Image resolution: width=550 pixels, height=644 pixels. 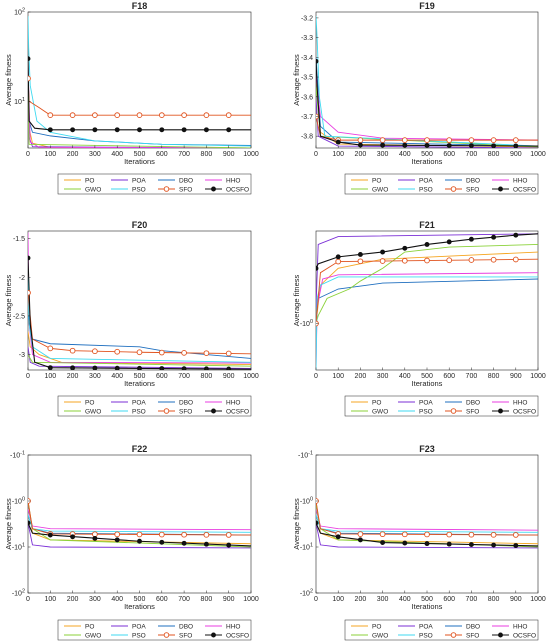 What do you see at coordinates (18, 593) in the screenshot?
I see `y-tick-label: -102` at bounding box center [18, 593].